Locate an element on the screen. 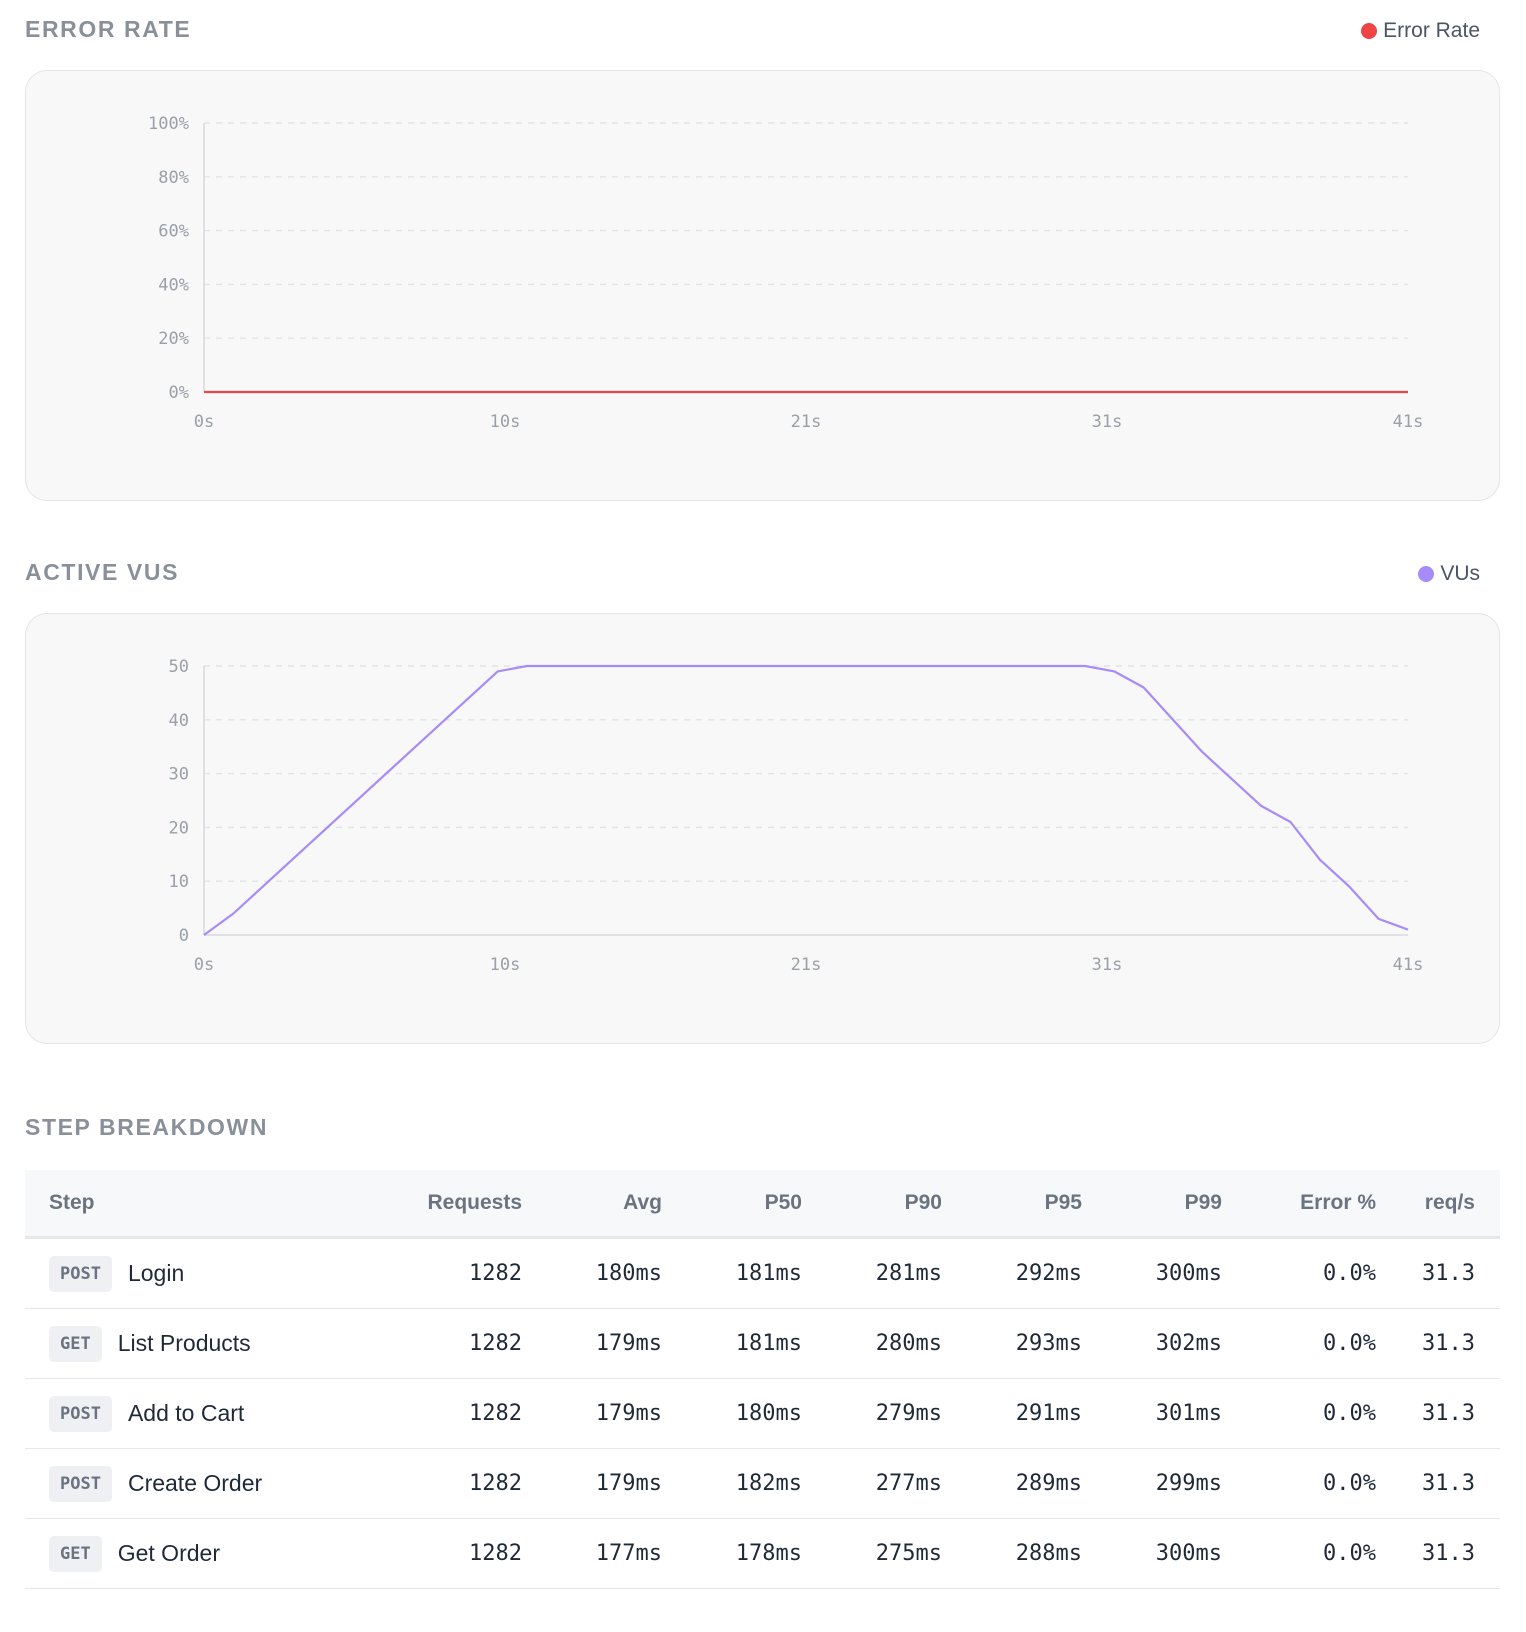 The width and height of the screenshot is (1526, 1632). error-rate-y-tick-label: 60% is located at coordinates (173, 232).